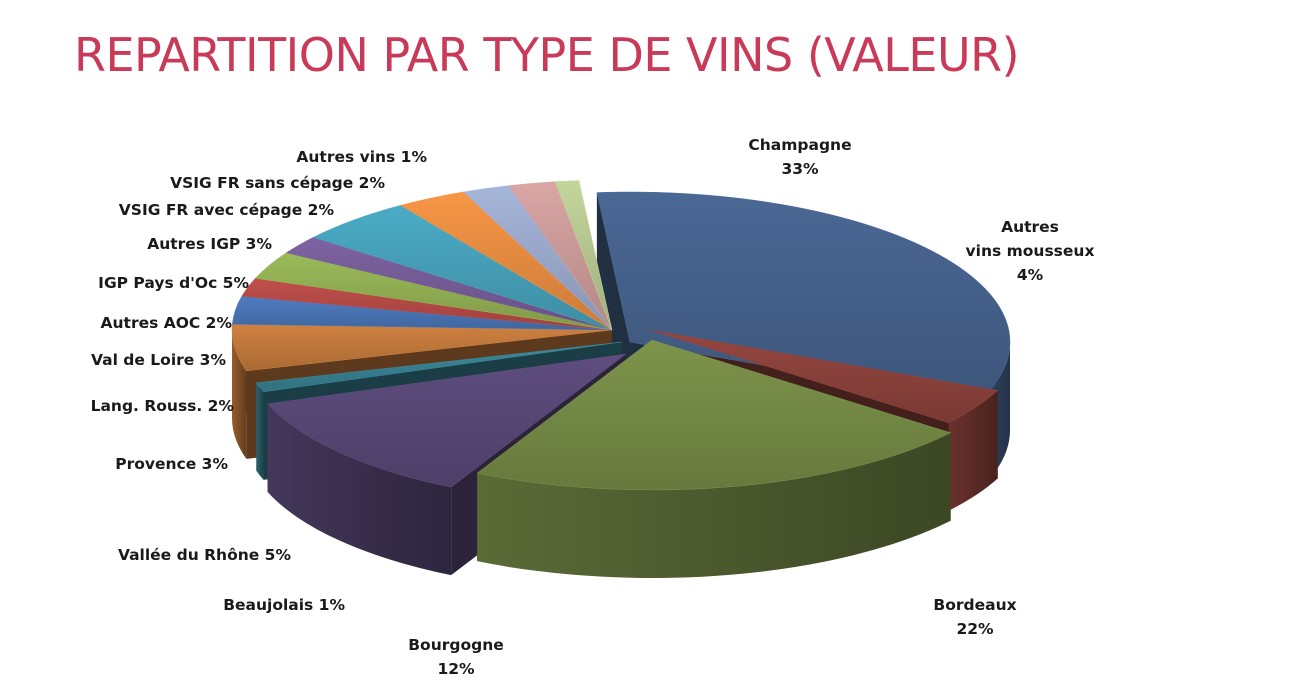 The height and width of the screenshot is (692, 1312). What do you see at coordinates (209, 244) in the screenshot?
I see `label-autres-igp: Autres IGP 3%` at bounding box center [209, 244].